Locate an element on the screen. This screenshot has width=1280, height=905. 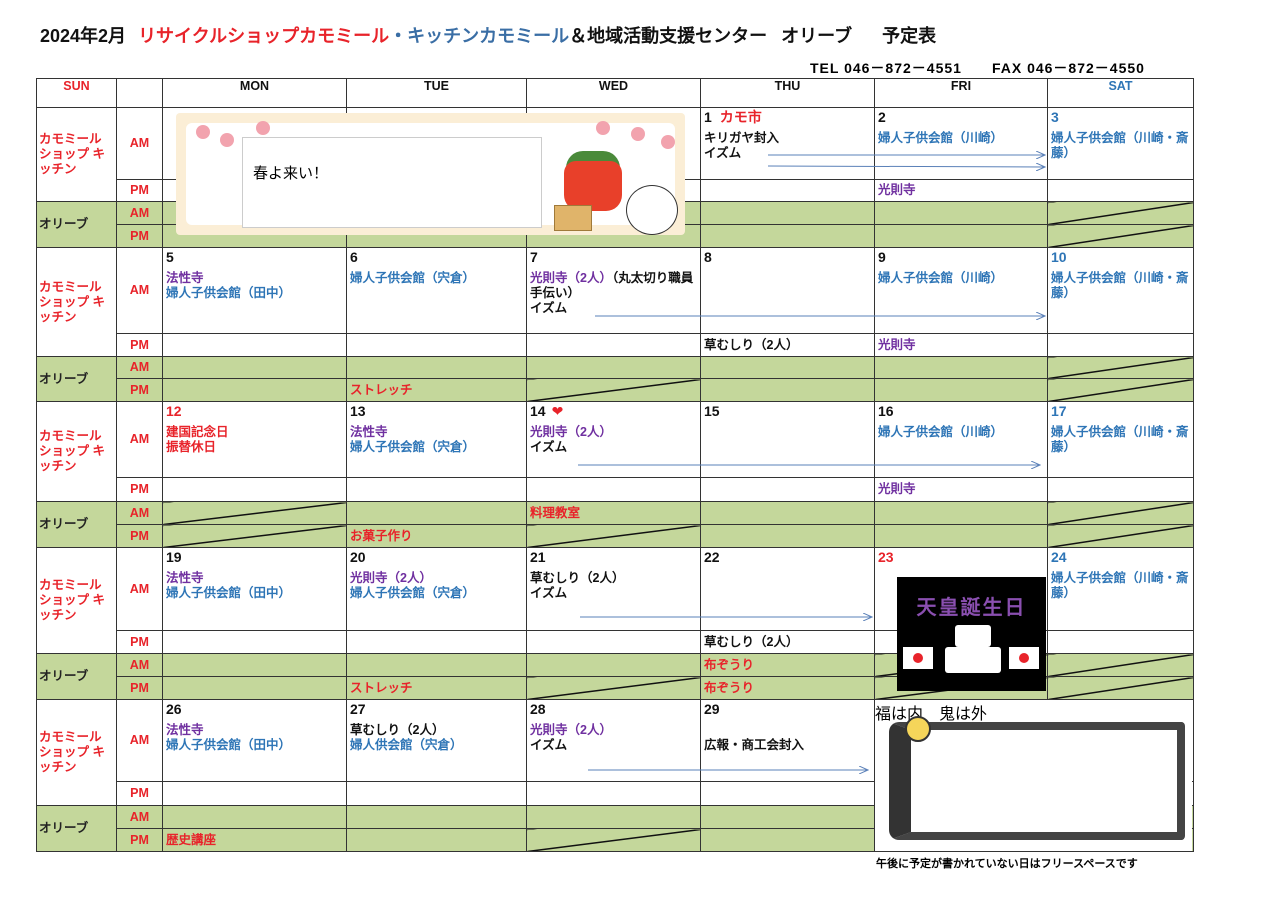
schedule-item is located at coordinates (787, 730).